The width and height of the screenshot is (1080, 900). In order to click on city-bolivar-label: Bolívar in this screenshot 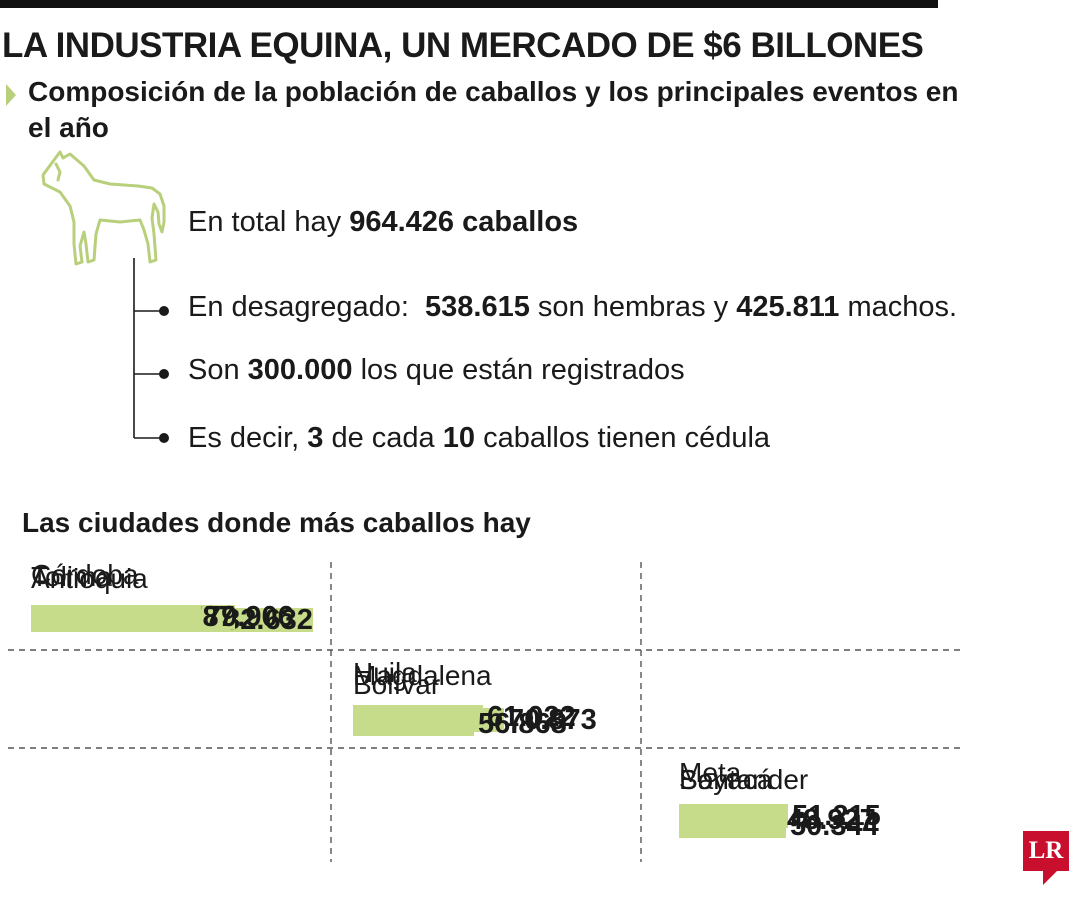, I will do `click(397, 684)`.